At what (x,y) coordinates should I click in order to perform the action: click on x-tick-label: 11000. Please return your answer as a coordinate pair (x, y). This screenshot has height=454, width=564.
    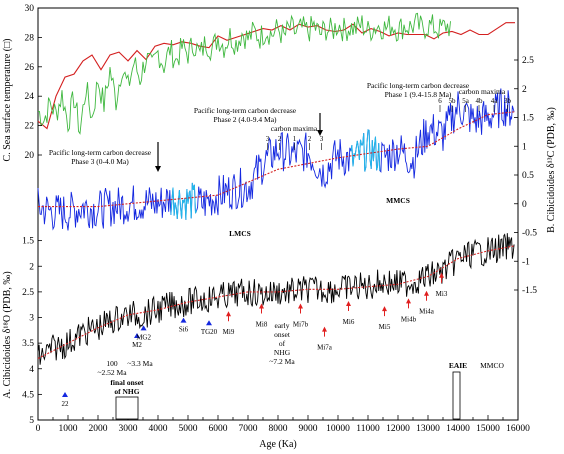
    Looking at the image, I should click on (368, 429).